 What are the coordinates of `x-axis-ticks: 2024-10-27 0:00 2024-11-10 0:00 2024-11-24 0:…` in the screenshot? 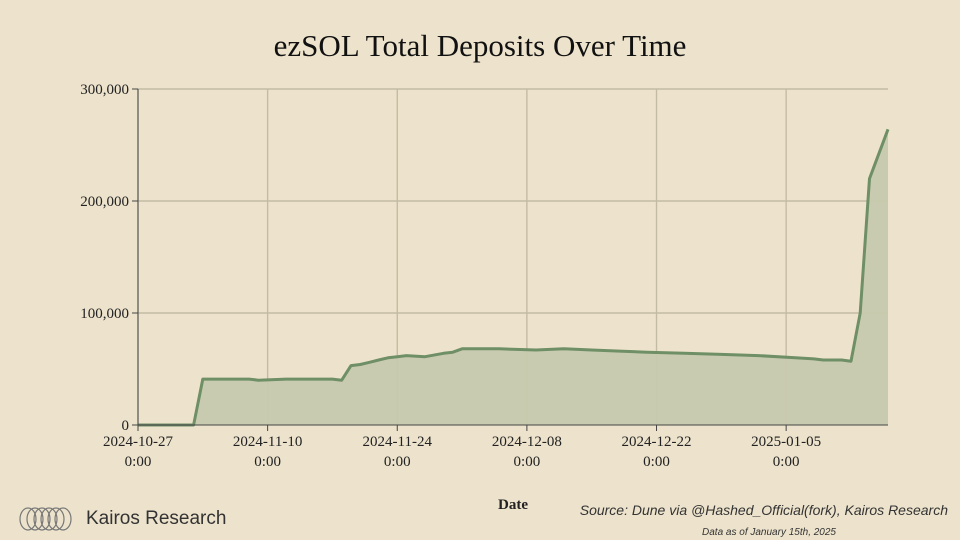 It's located at (462, 447).